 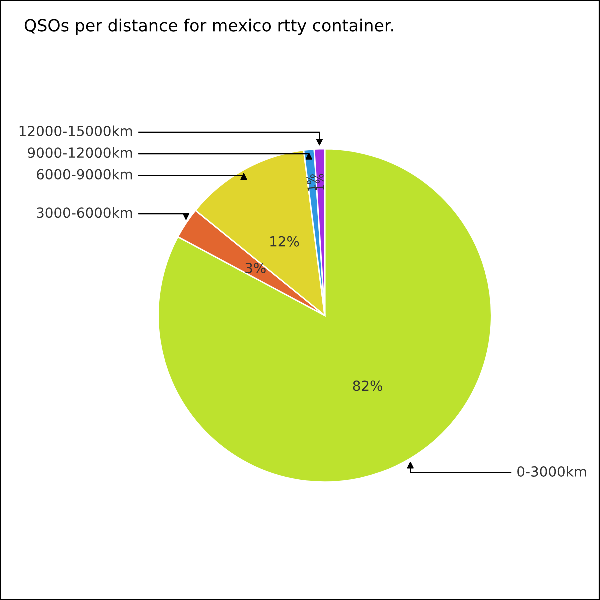 I want to click on slice-label: 9000-12000km, so click(x=80, y=152).